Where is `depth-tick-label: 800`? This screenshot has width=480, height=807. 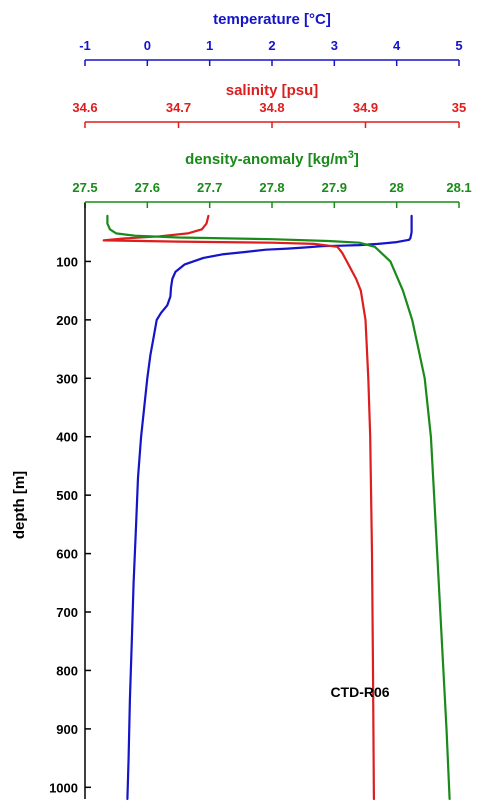
depth-tick-label: 800 is located at coordinates (67, 670).